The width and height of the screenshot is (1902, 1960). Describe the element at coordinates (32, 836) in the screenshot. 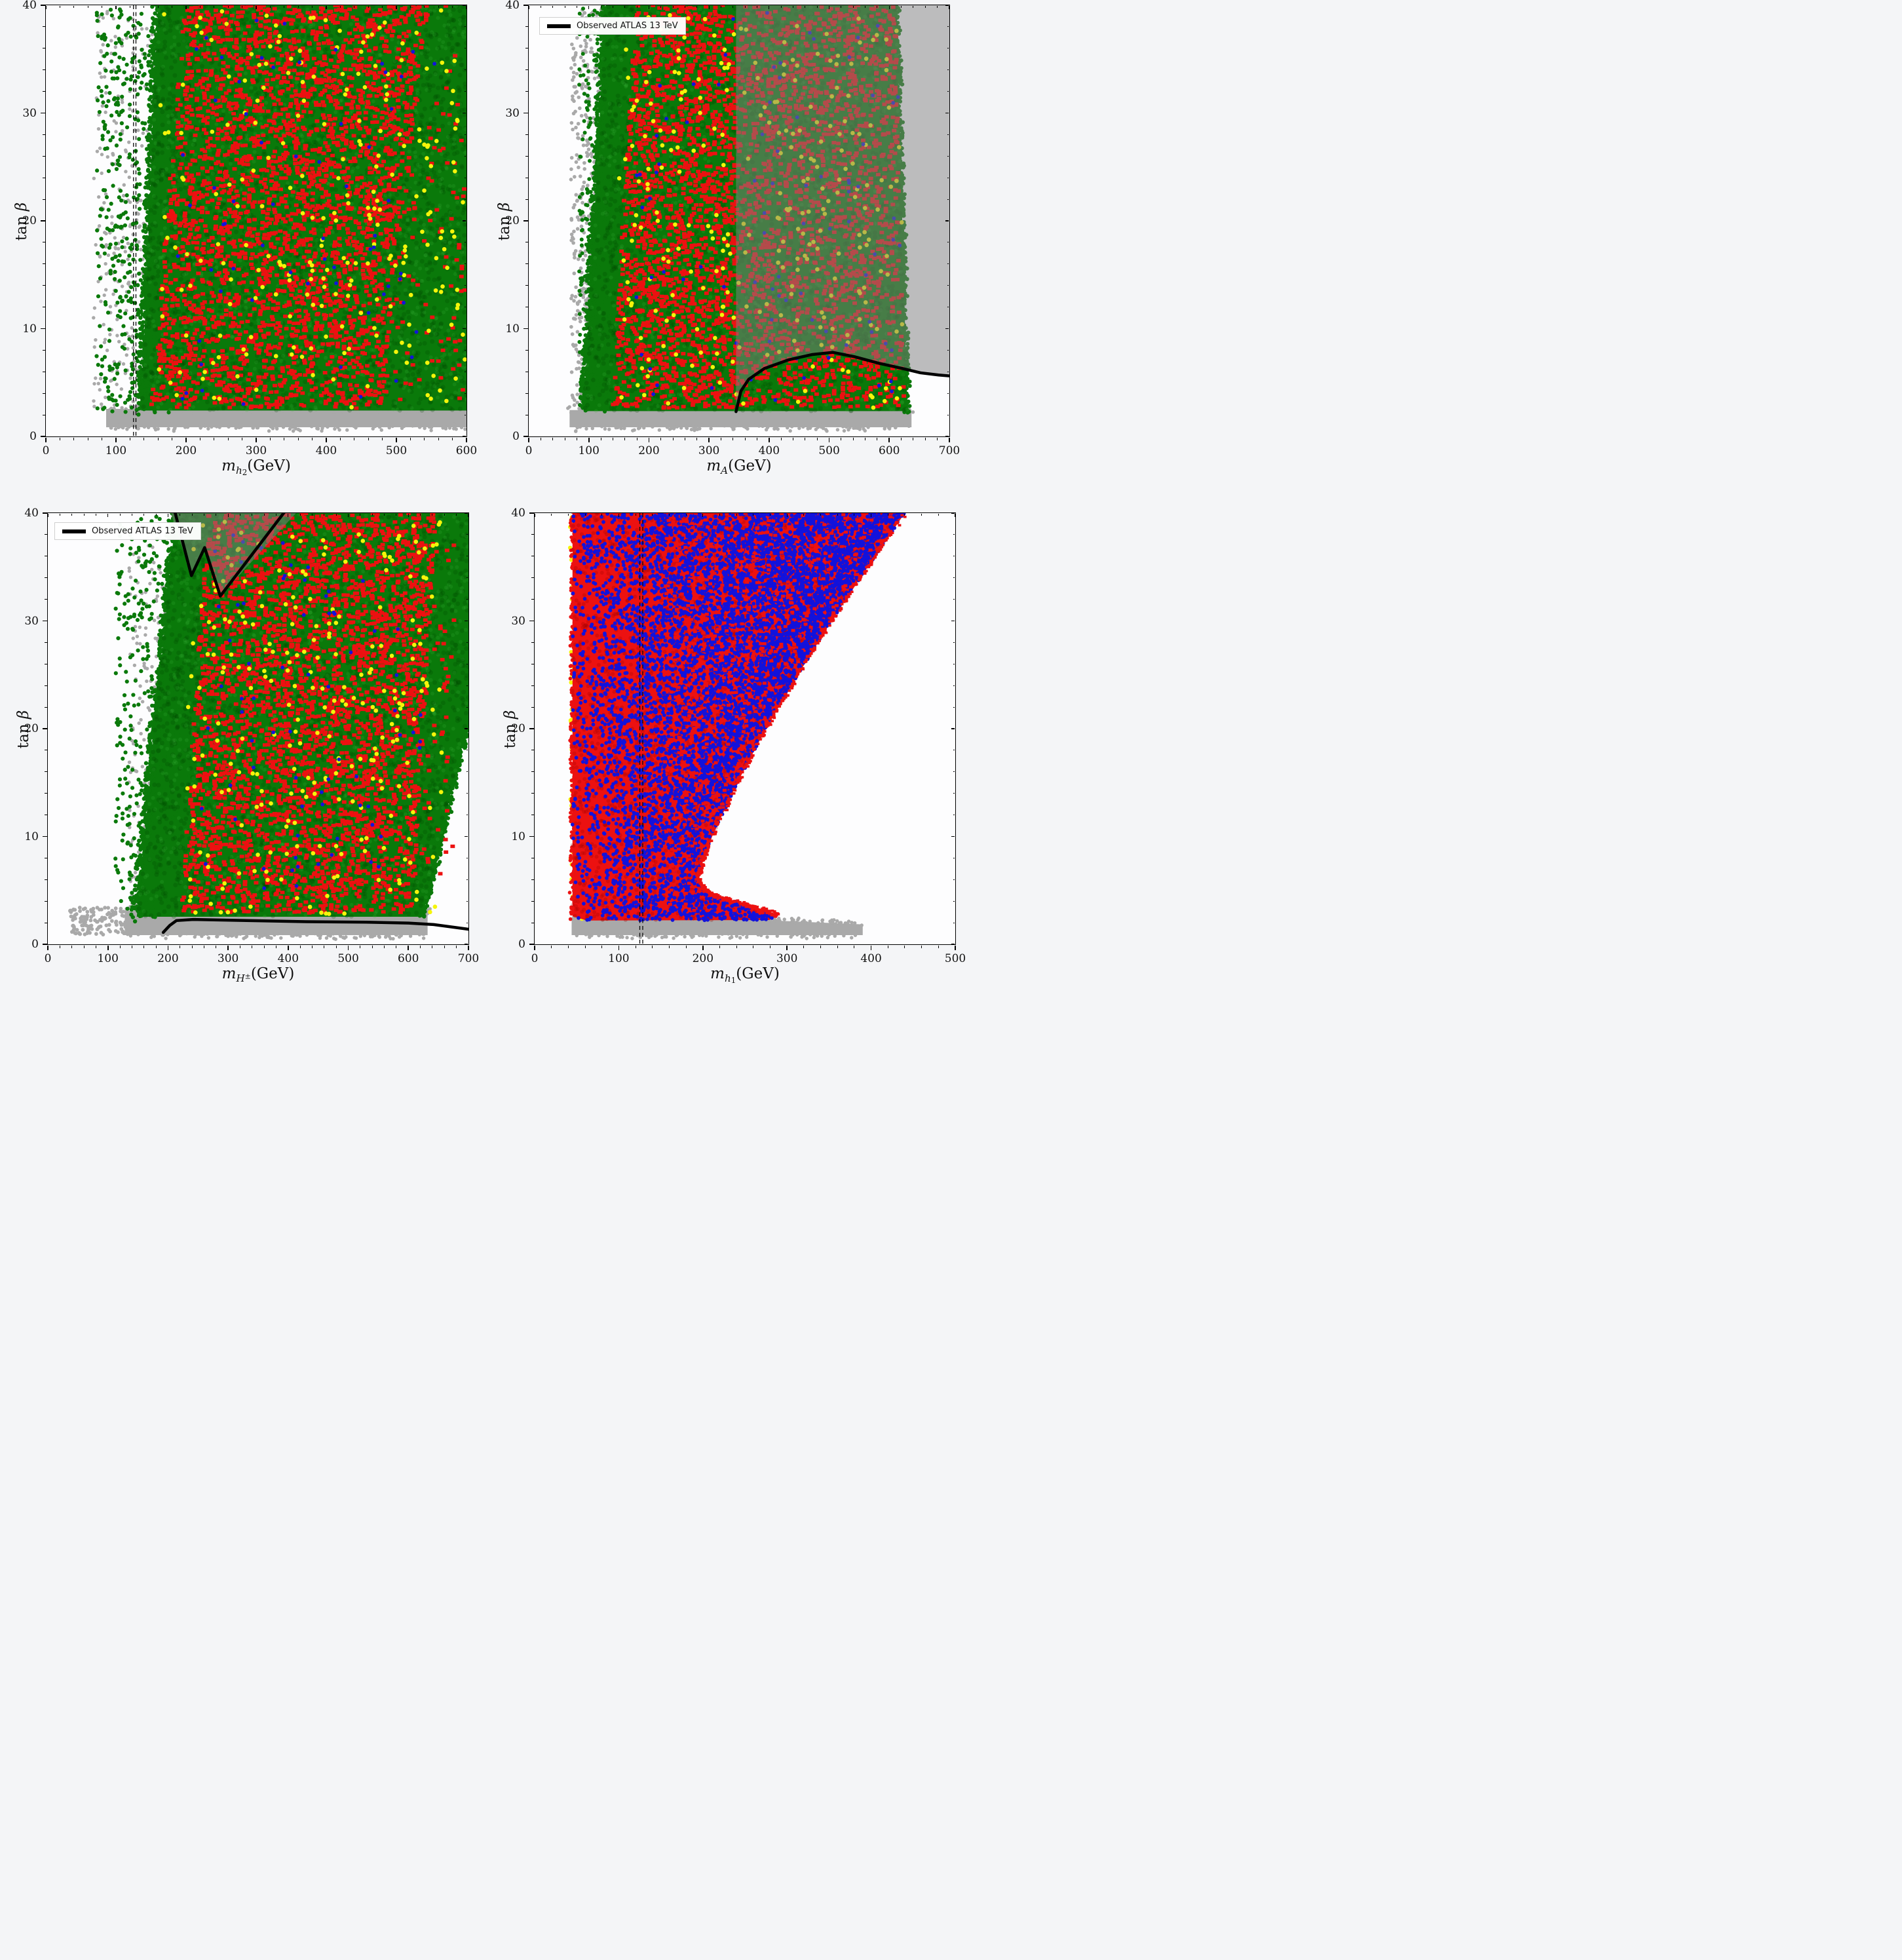

I see `y-tick-label: 10` at that location.